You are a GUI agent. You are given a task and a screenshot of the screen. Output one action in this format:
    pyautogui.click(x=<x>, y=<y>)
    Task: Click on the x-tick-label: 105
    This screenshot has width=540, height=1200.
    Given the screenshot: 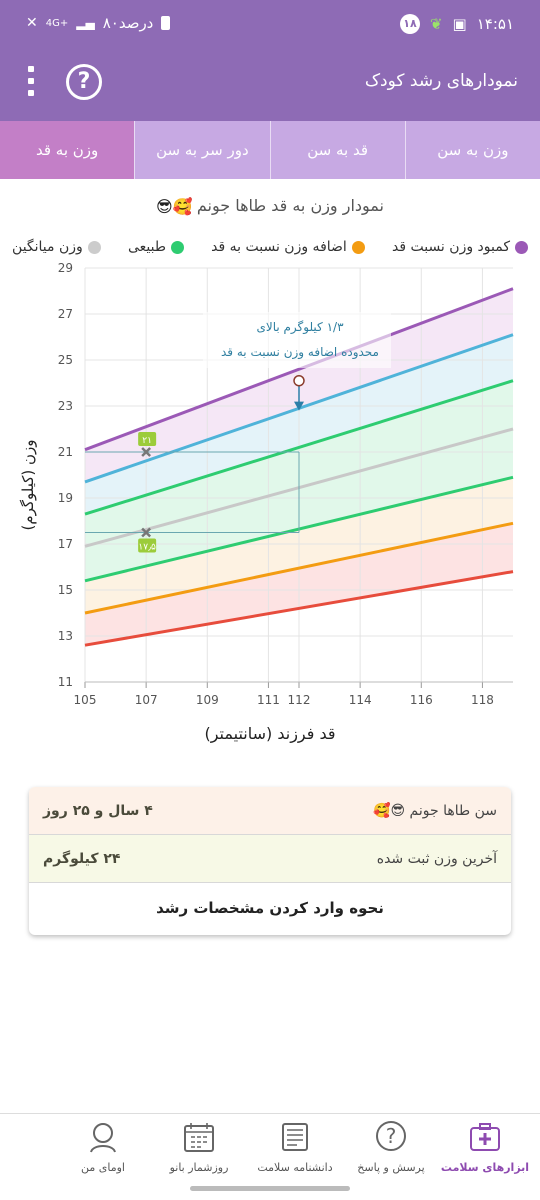 What is the action you would take?
    pyautogui.click(x=85, y=700)
    